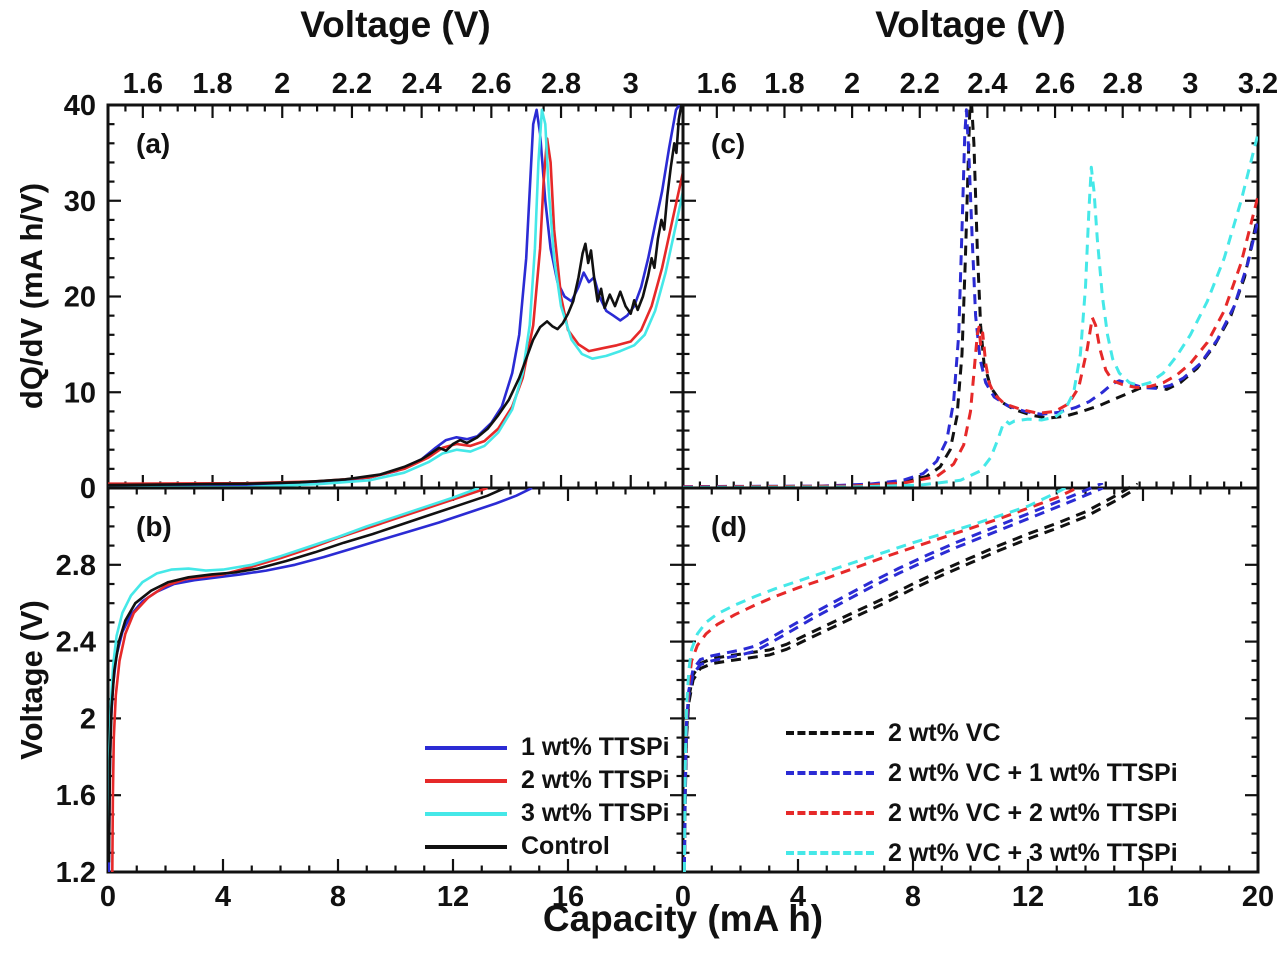  What do you see at coordinates (970, 24) in the screenshot?
I see `x-axis-title-voltage-right: Voltage (V)` at bounding box center [970, 24].